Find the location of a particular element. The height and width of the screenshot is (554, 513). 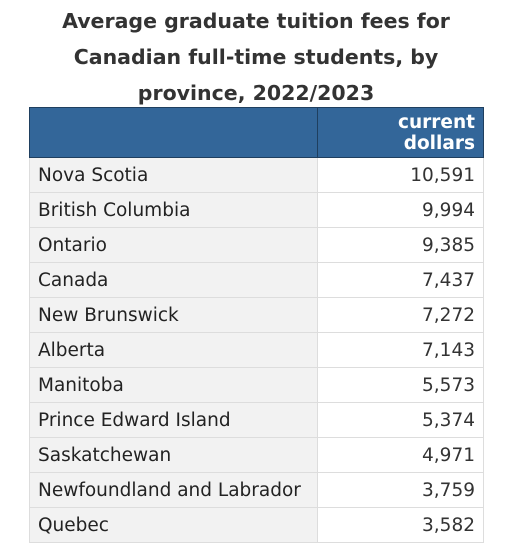

row-label: Saskatchewan is located at coordinates (173, 455).